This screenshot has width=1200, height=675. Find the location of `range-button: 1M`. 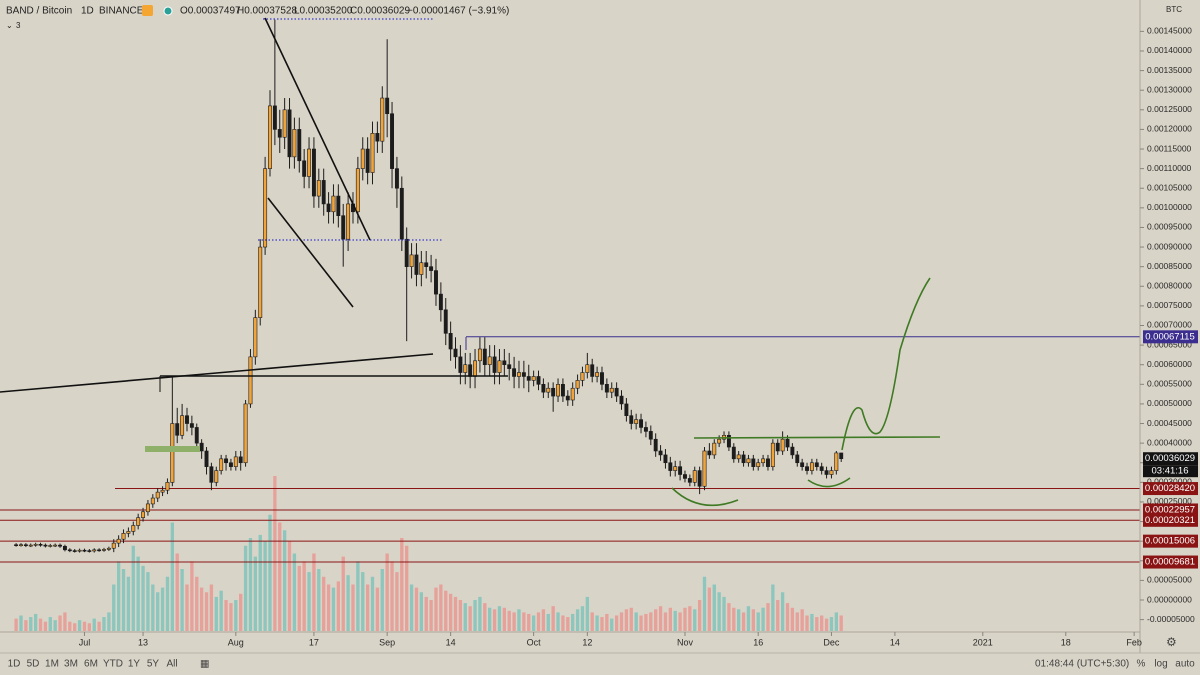

range-button: 1M is located at coordinates (52, 664).